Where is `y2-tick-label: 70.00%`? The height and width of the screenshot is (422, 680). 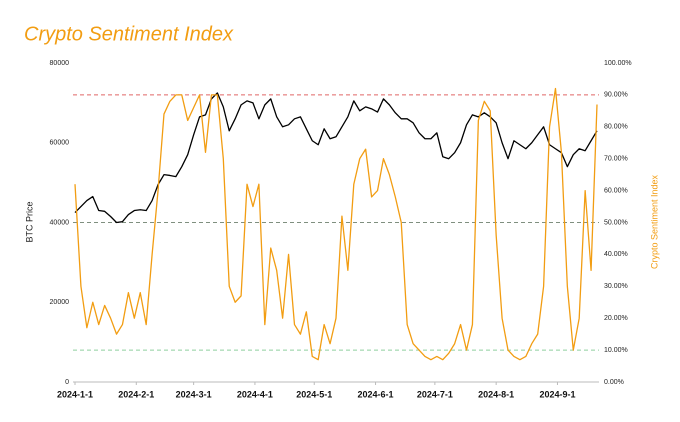 y2-tick-label: 70.00% is located at coordinates (616, 159).